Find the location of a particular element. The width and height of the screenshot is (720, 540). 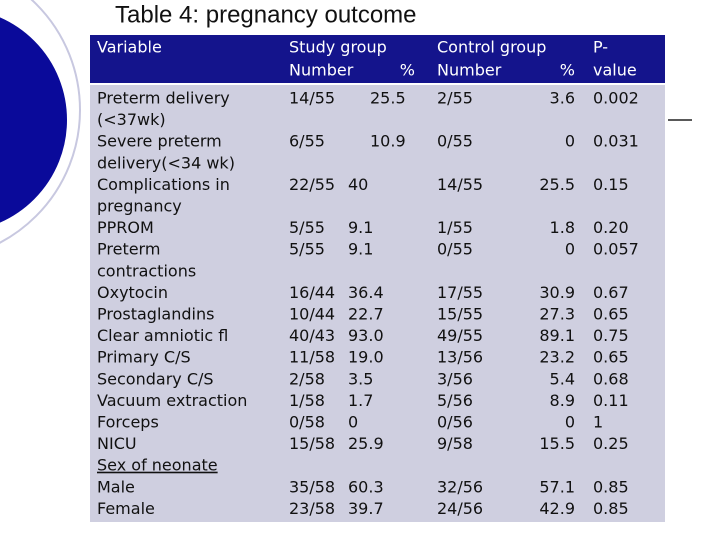

value-cell: 0.031 is located at coordinates (616, 141).